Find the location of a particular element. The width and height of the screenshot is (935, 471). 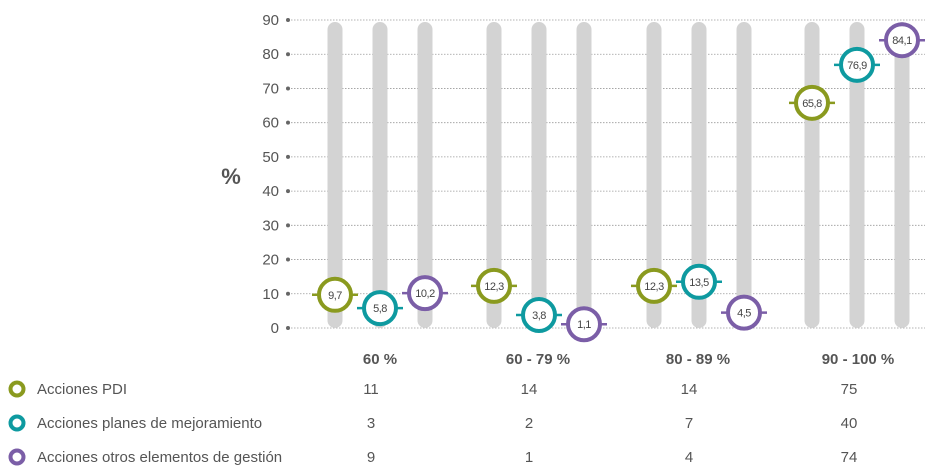

table-cell: 2 is located at coordinates (529, 423).